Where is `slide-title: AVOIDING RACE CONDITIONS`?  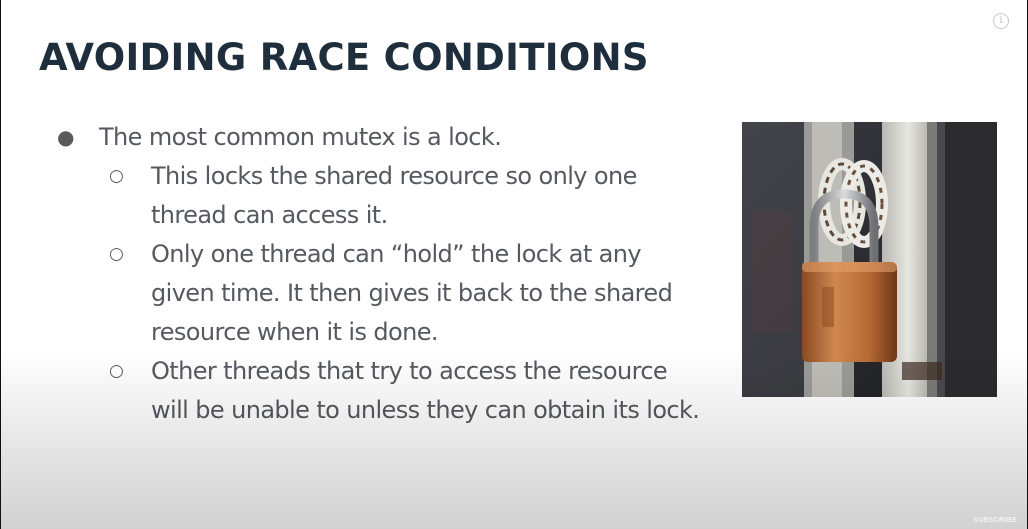
slide-title: AVOIDING RACE CONDITIONS is located at coordinates (344, 57).